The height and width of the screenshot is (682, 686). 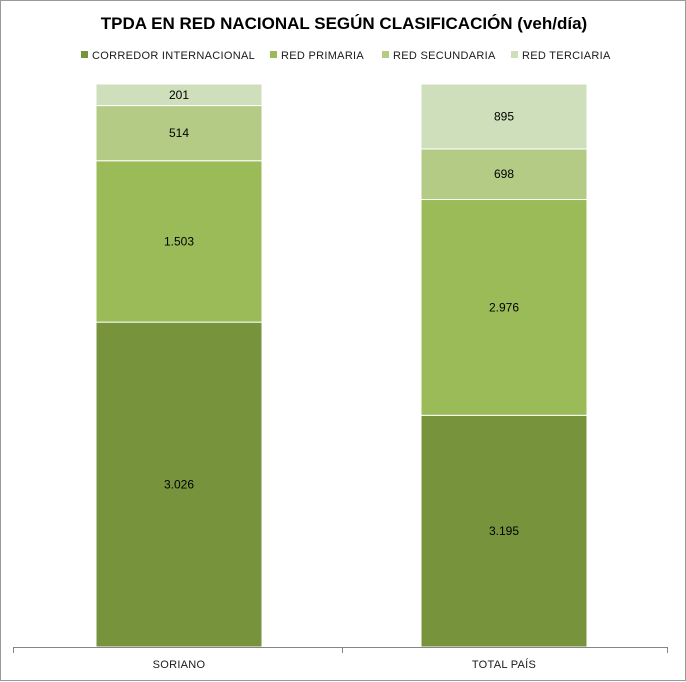 I want to click on data-label: 3.195, so click(x=504, y=531).